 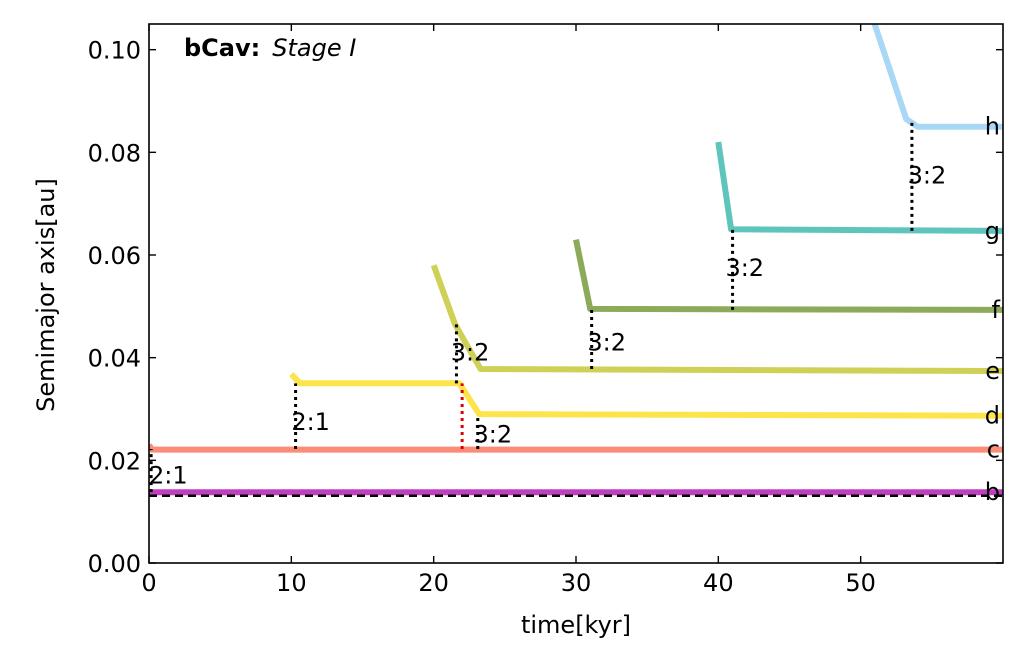 What do you see at coordinates (291, 583) in the screenshot?
I see `x-tick-label-1: 10` at bounding box center [291, 583].